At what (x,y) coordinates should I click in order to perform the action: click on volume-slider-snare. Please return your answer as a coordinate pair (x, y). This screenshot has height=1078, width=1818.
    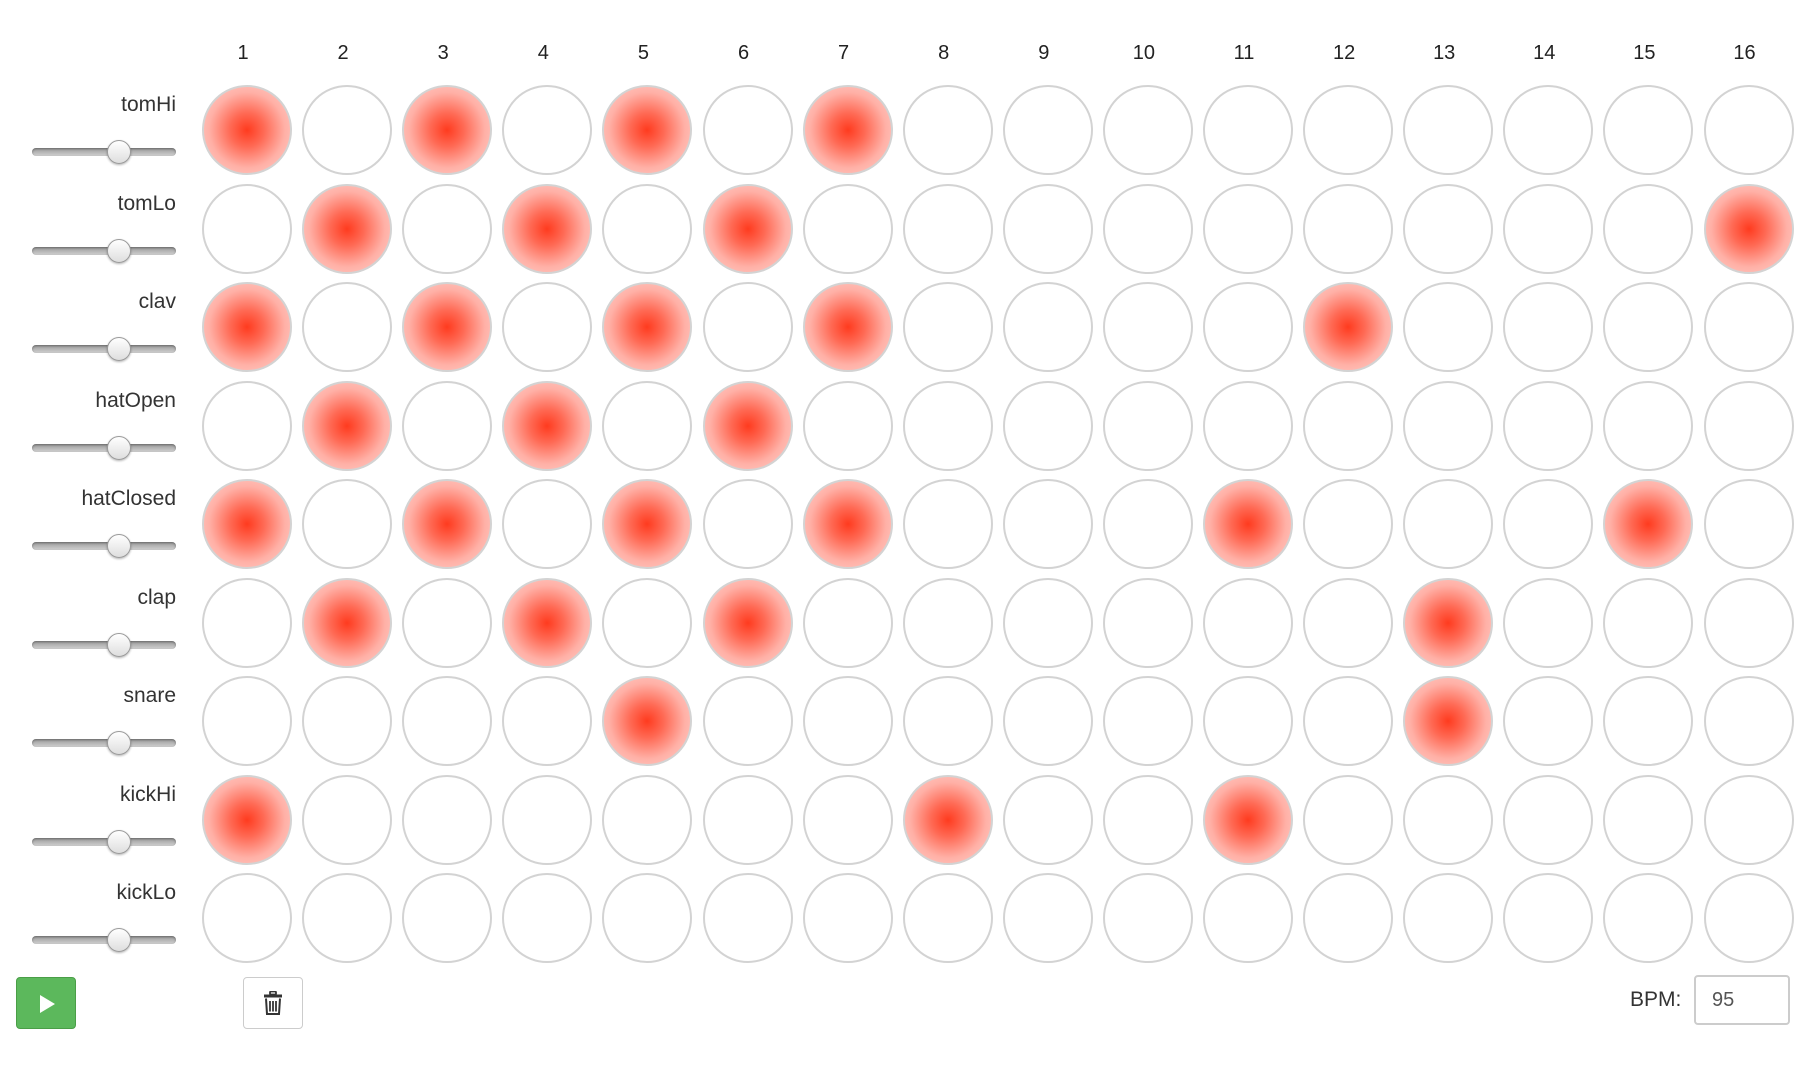
    Looking at the image, I should click on (104, 743).